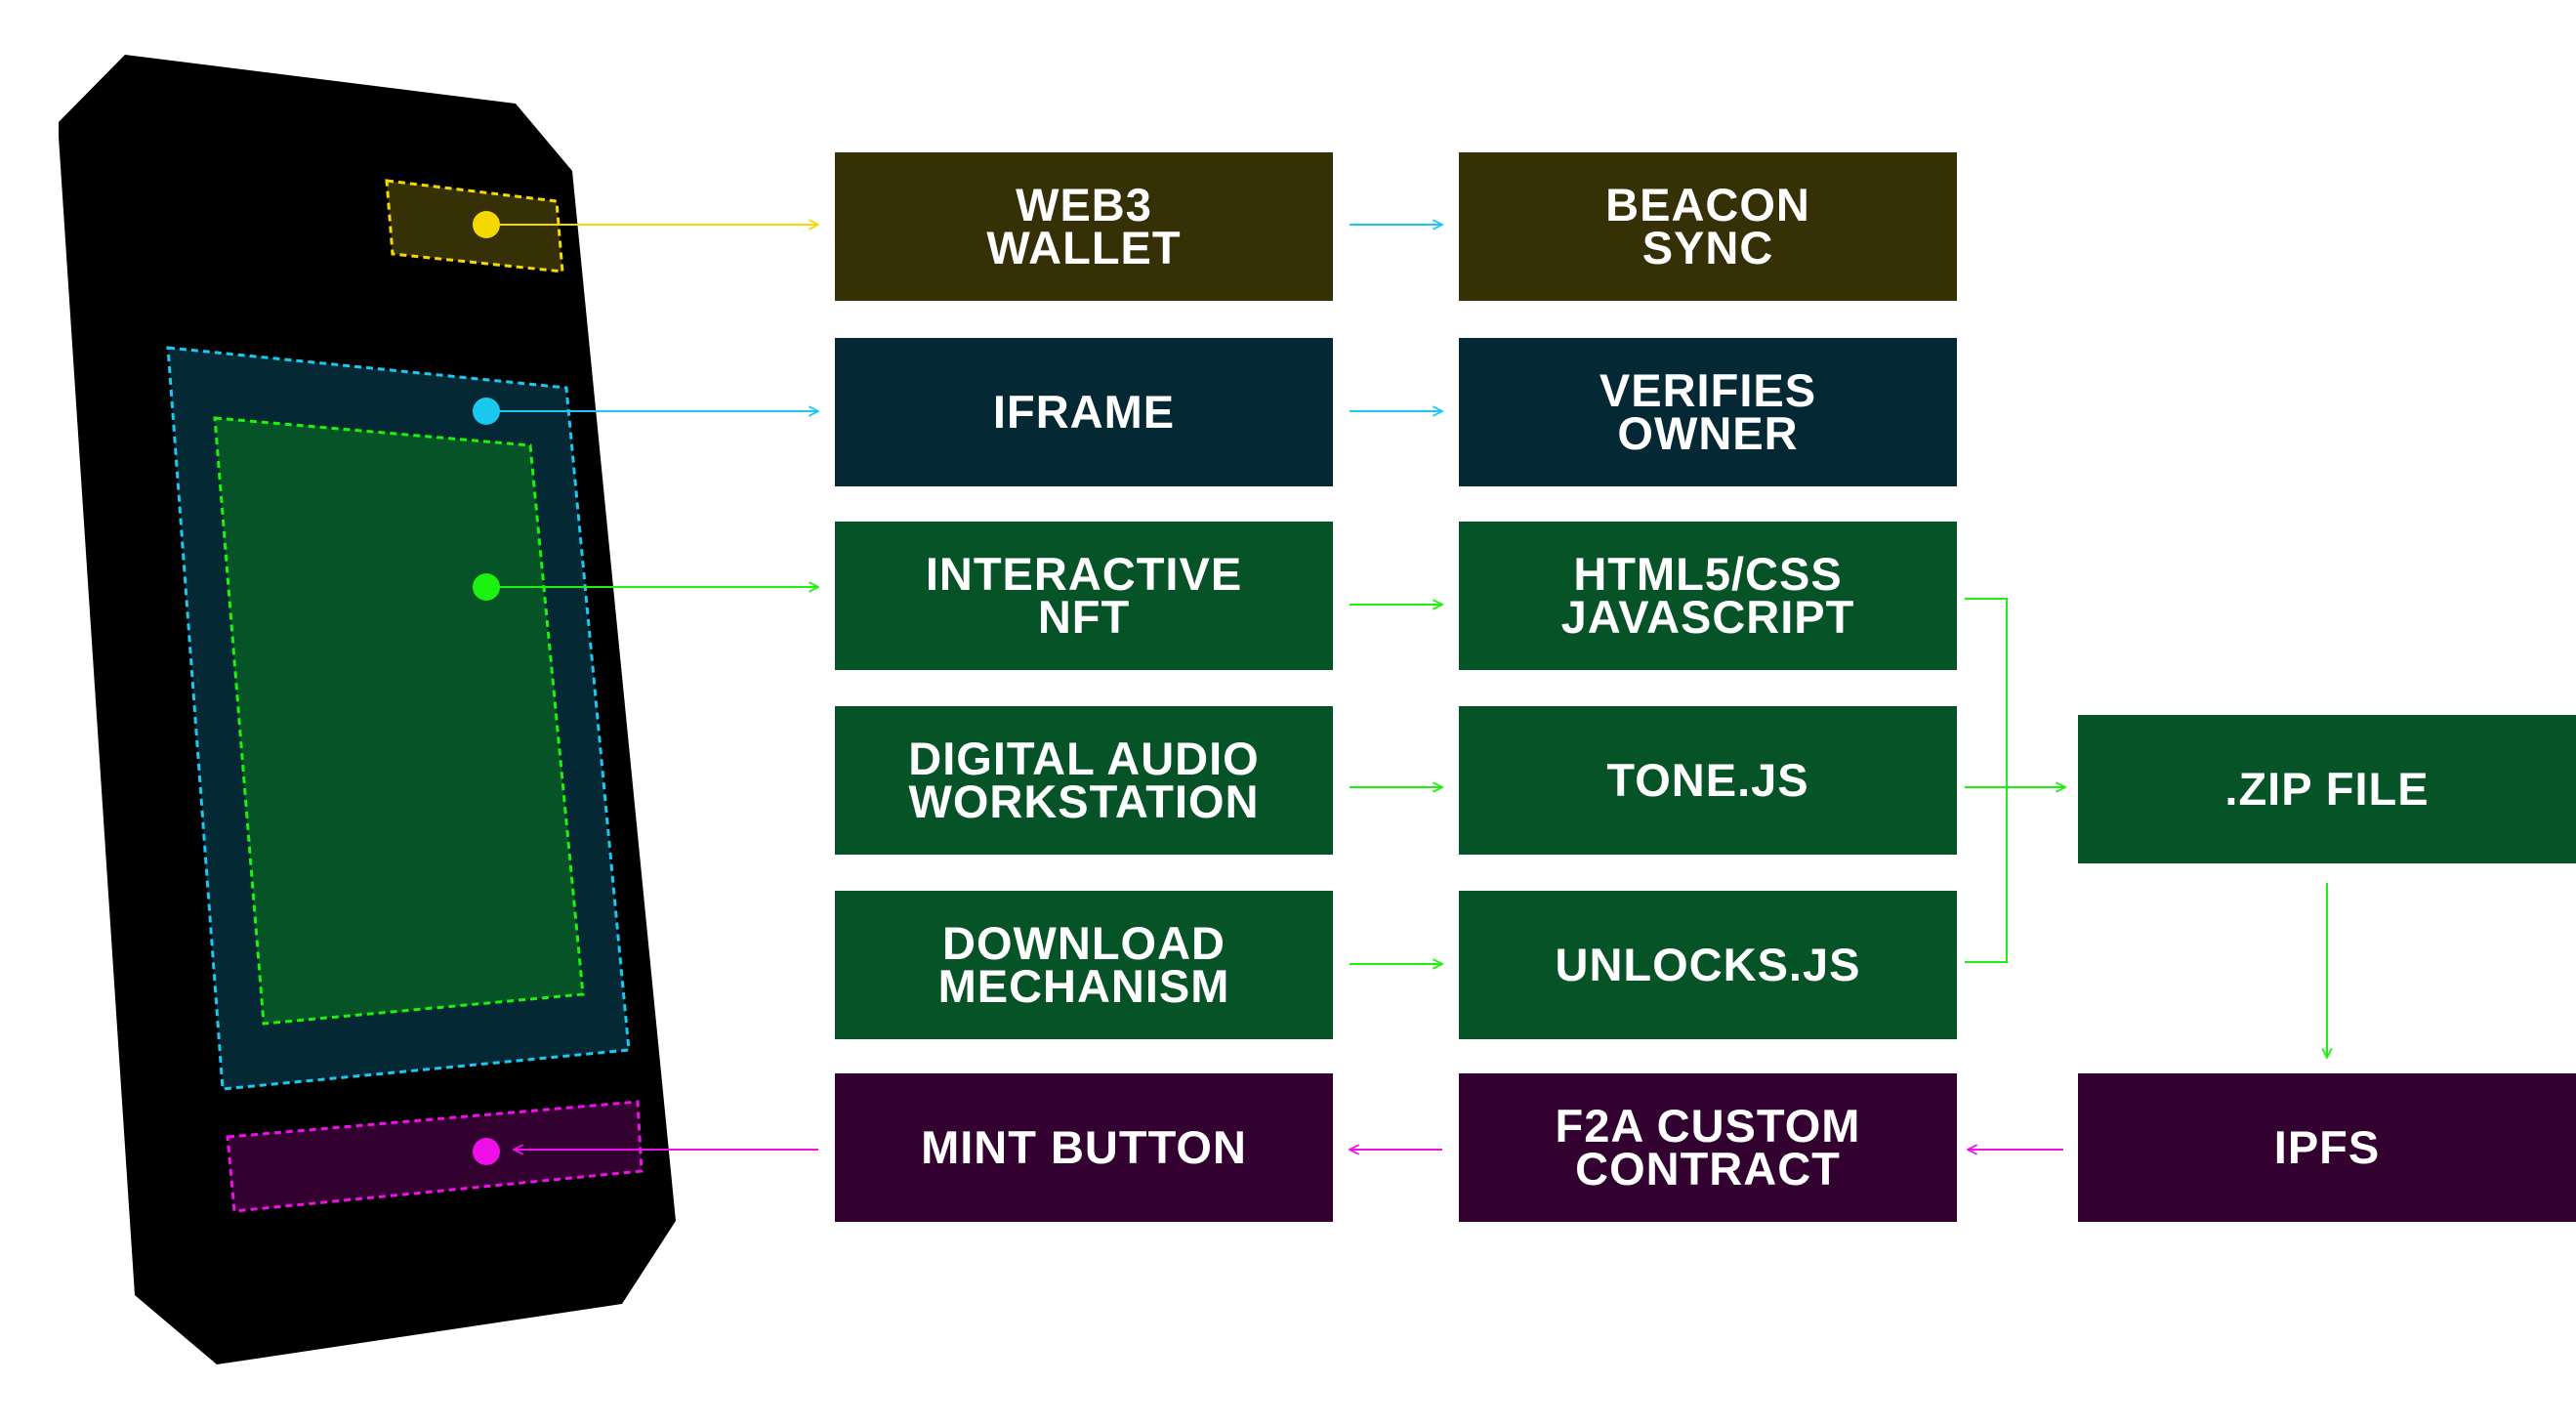 This screenshot has width=2576, height=1426. What do you see at coordinates (1084, 758) in the screenshot?
I see `digital-audio-line-1: DIGITAL AUDIO` at bounding box center [1084, 758].